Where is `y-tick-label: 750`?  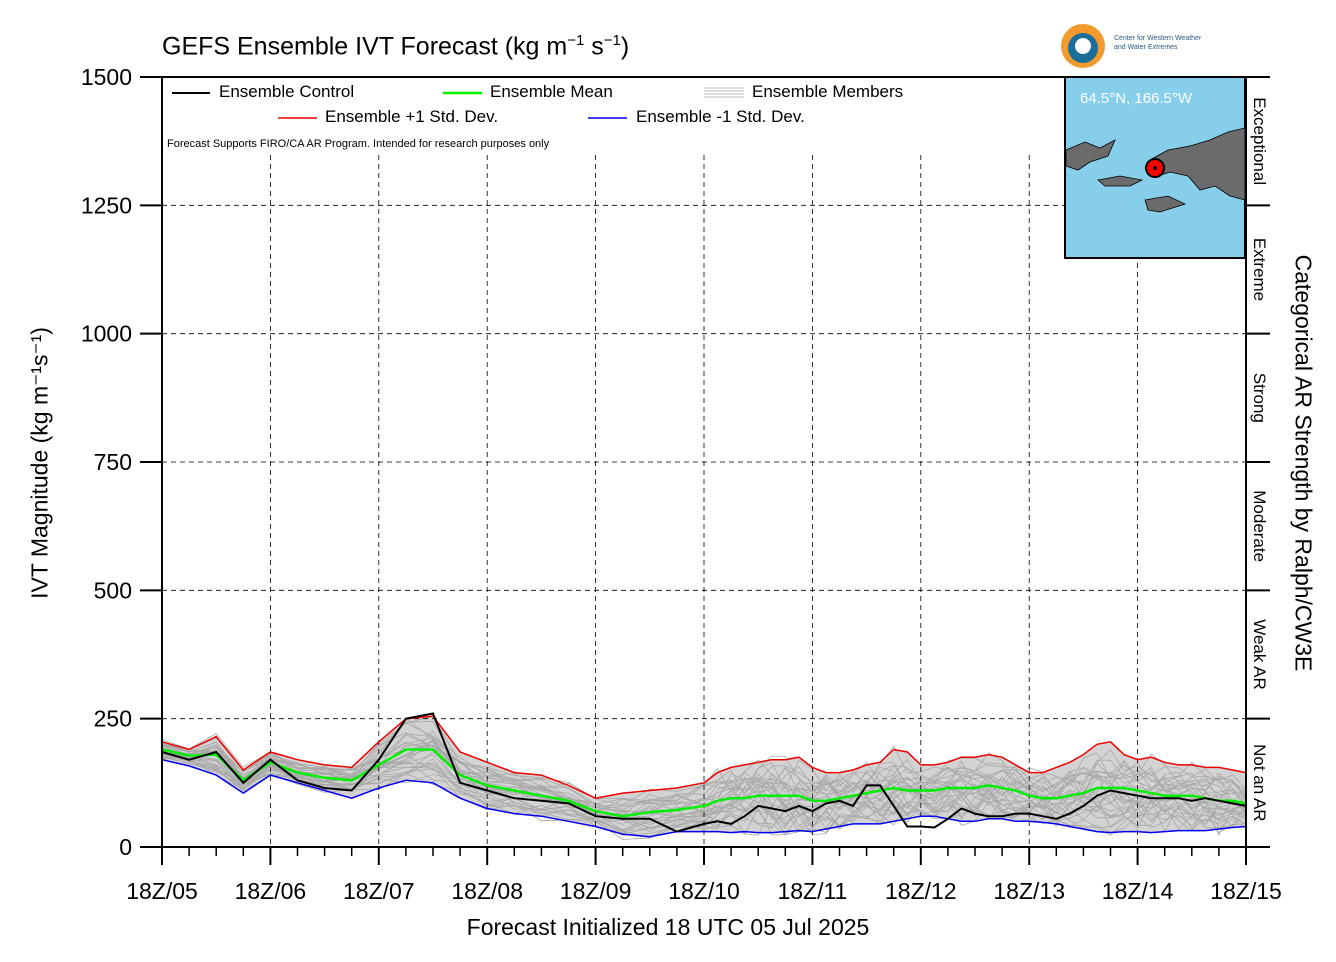
y-tick-label: 750 is located at coordinates (113, 462).